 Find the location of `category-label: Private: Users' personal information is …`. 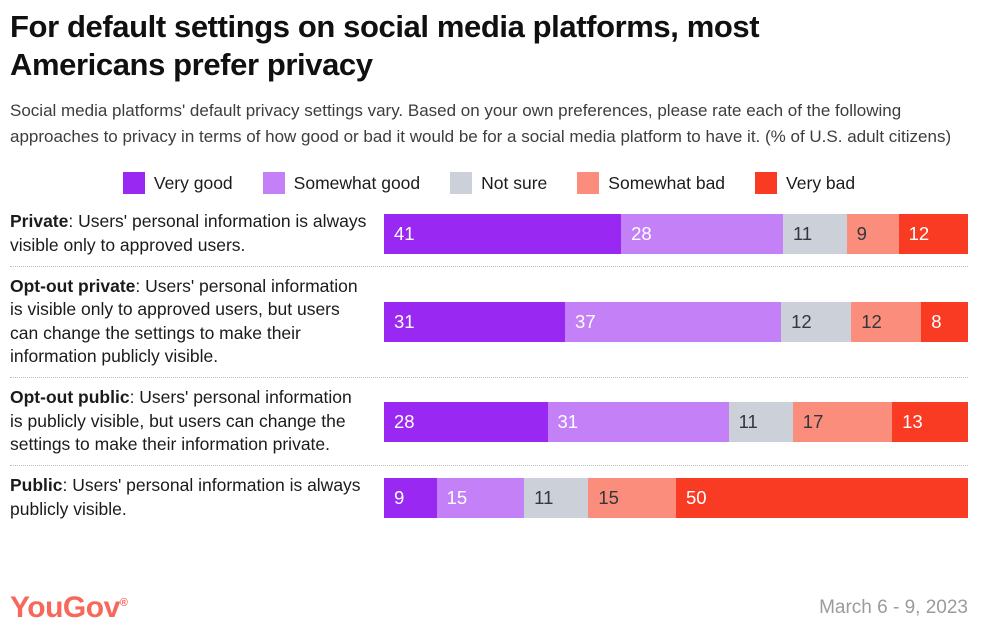

category-label: Private: Users' personal information is … is located at coordinates (197, 233).